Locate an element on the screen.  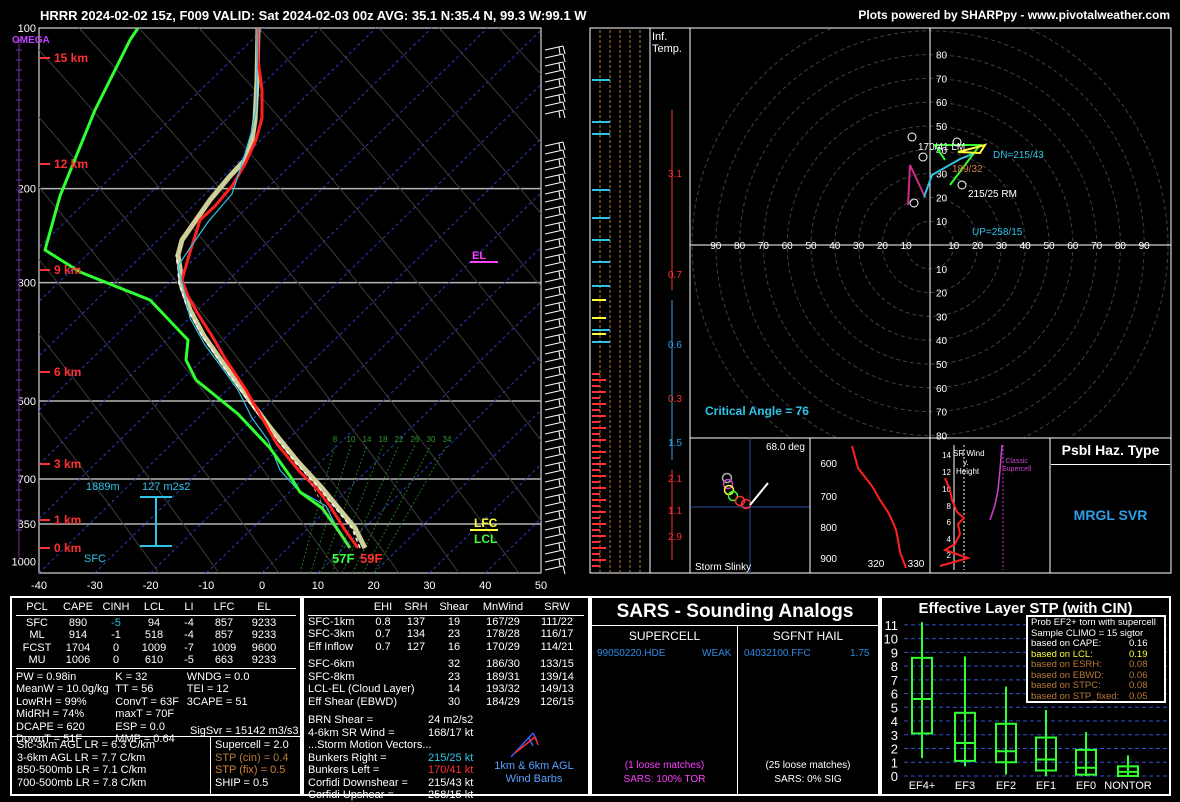
temperature-line is located at coordinates (270, 288).